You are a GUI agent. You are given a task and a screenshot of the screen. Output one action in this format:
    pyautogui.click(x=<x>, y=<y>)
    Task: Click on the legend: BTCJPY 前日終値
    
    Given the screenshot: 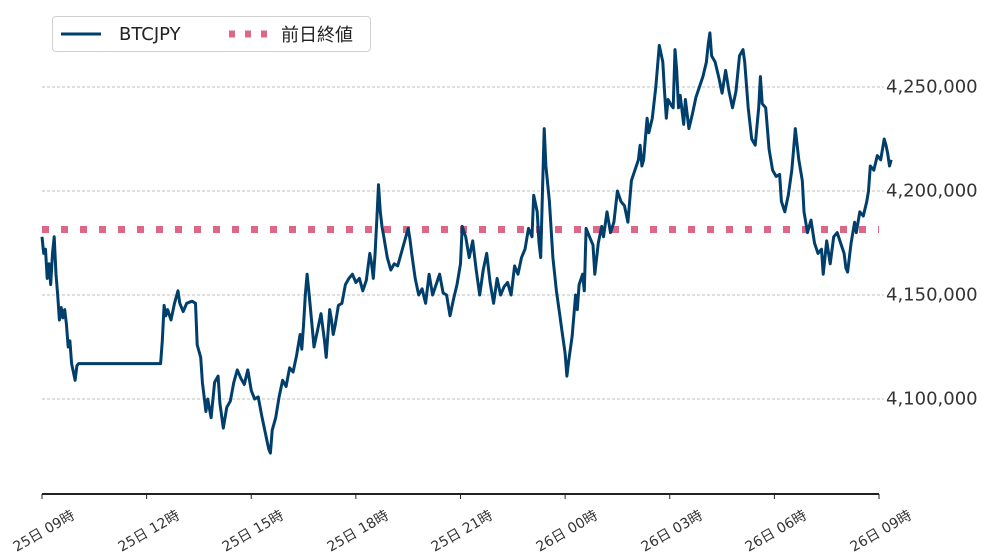 What is the action you would take?
    pyautogui.click(x=211, y=34)
    